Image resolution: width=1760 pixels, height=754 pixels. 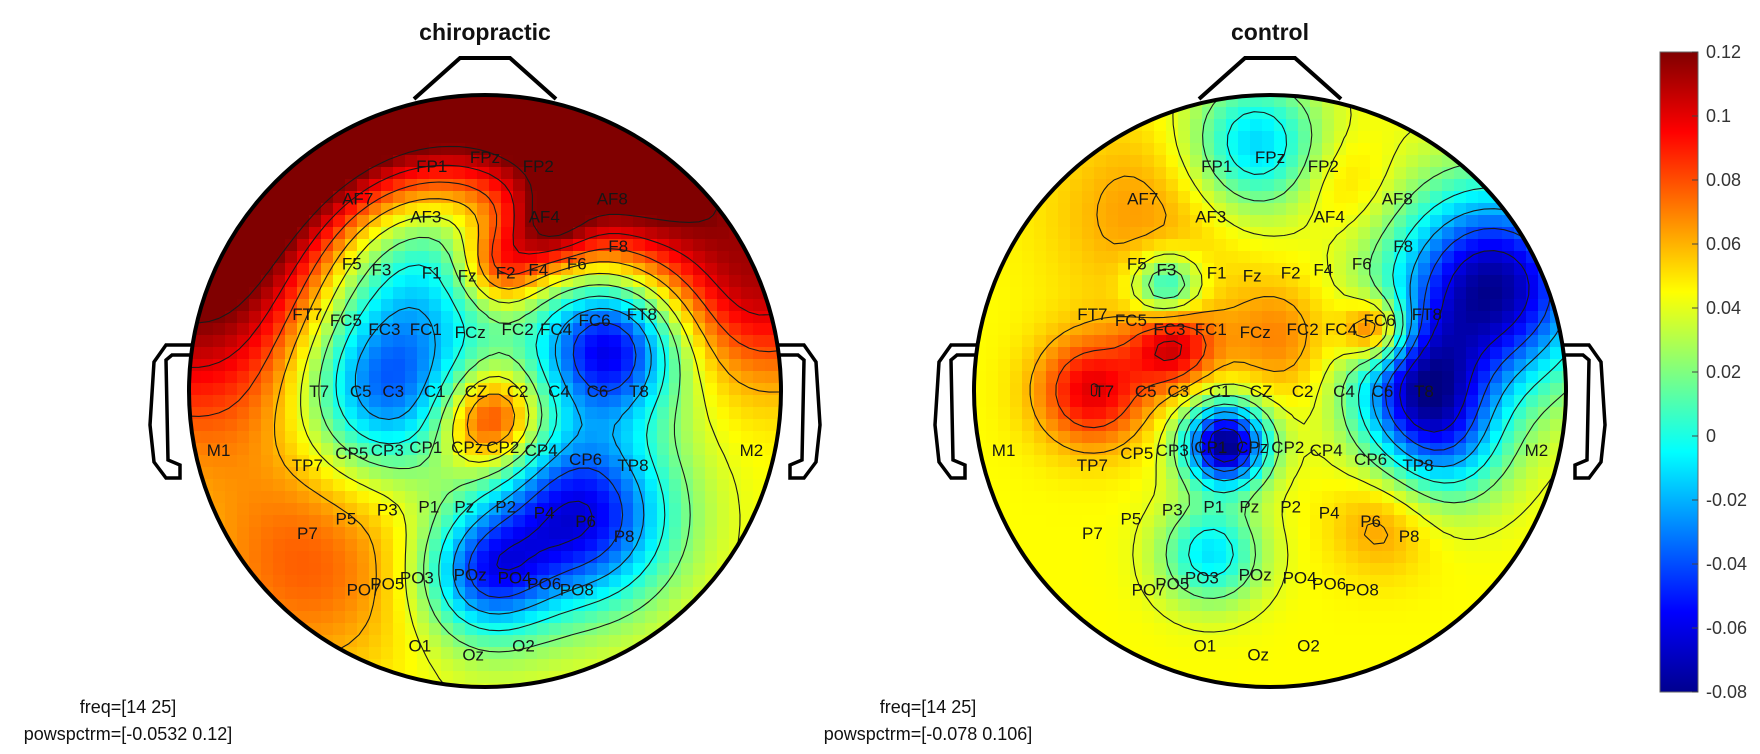 I want to click on electrode-label: F1, so click(x=1217, y=273).